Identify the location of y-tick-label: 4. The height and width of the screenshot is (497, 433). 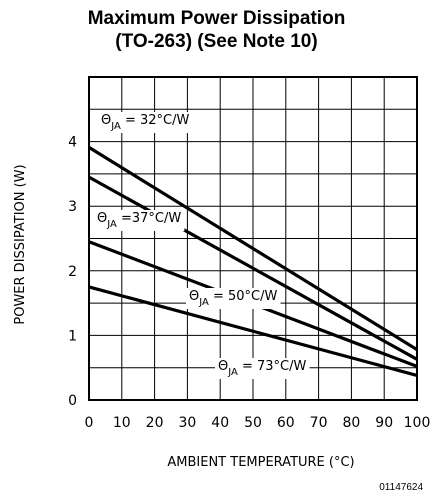
(72, 143).